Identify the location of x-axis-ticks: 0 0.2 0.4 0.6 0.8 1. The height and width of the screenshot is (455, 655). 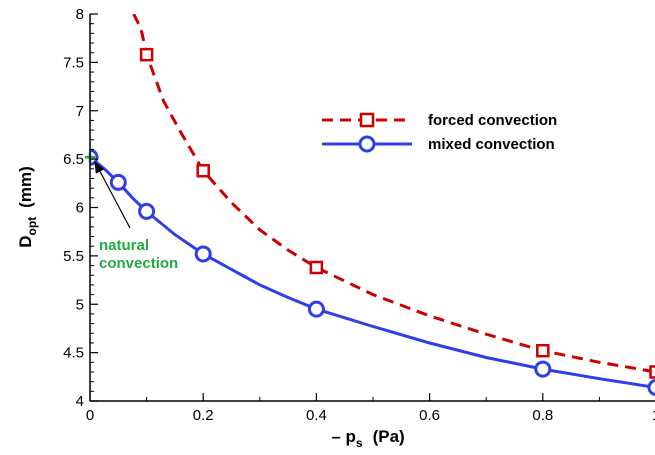
(370, 408).